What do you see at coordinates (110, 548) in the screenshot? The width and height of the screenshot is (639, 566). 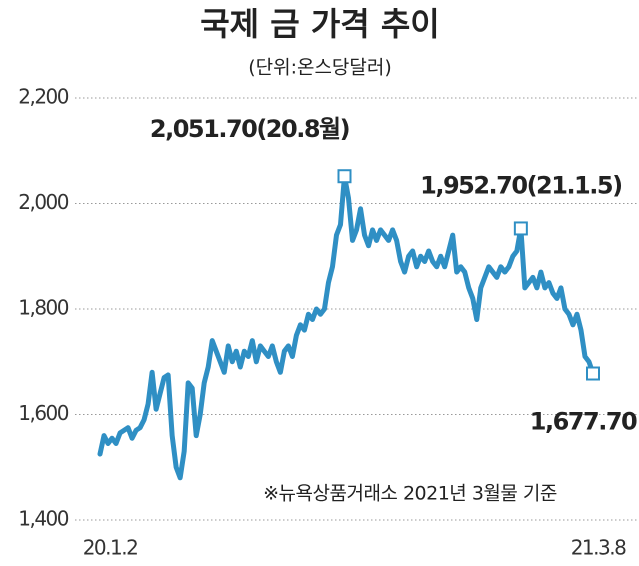 I see `x-tick-label: 20.1.2` at bounding box center [110, 548].